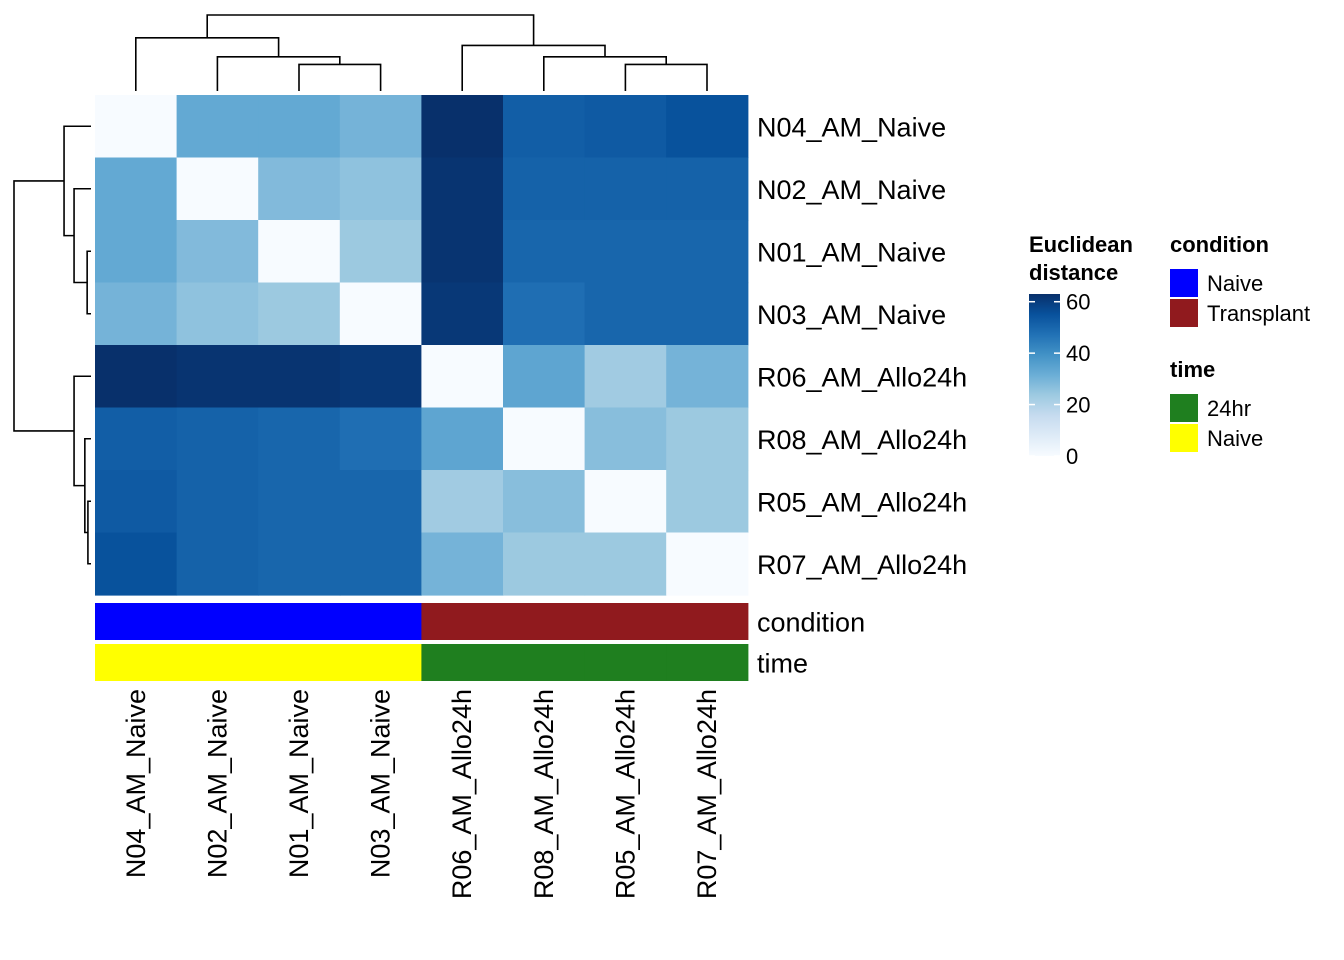 Image resolution: width=1344 pixels, height=960 pixels. I want to click on column-label: N01_AM_Naive, so click(299, 783).